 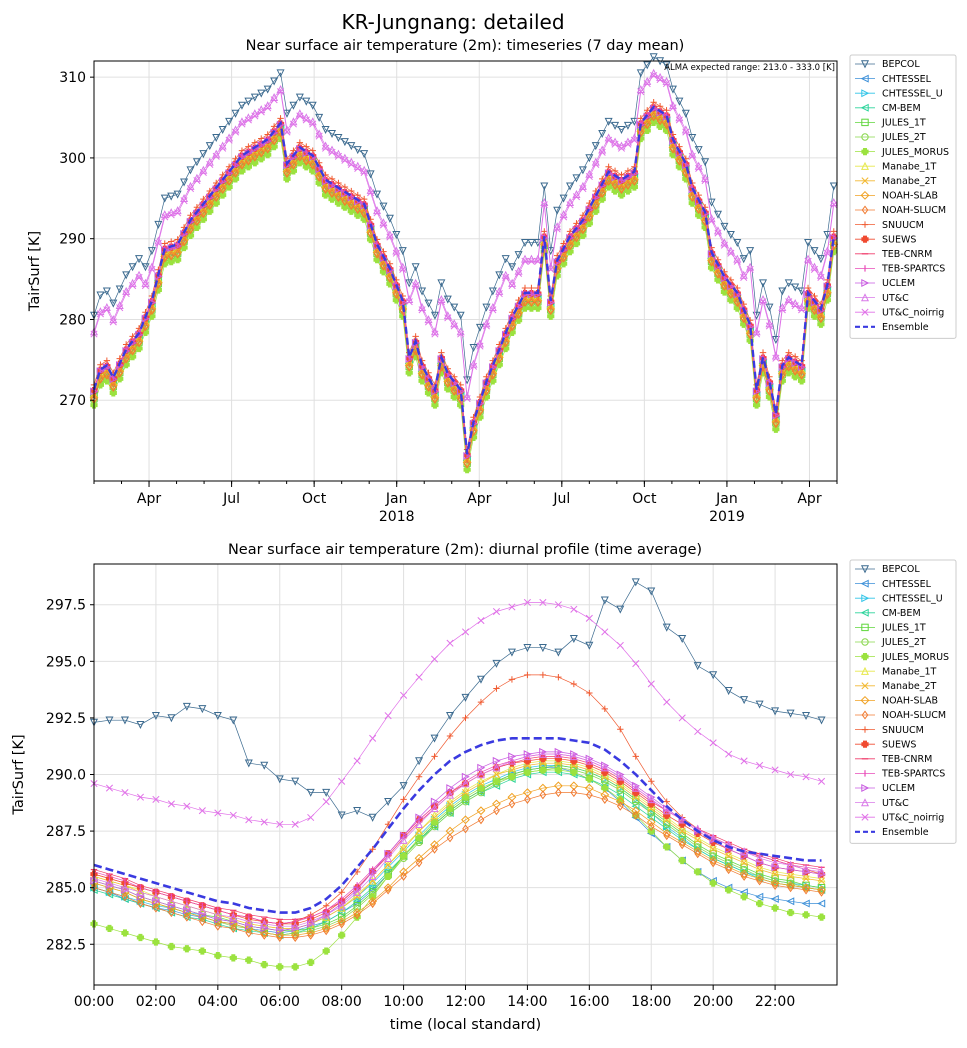 What do you see at coordinates (903, 123) in the screenshot?
I see `legend-label: JULES_1T` at bounding box center [903, 123].